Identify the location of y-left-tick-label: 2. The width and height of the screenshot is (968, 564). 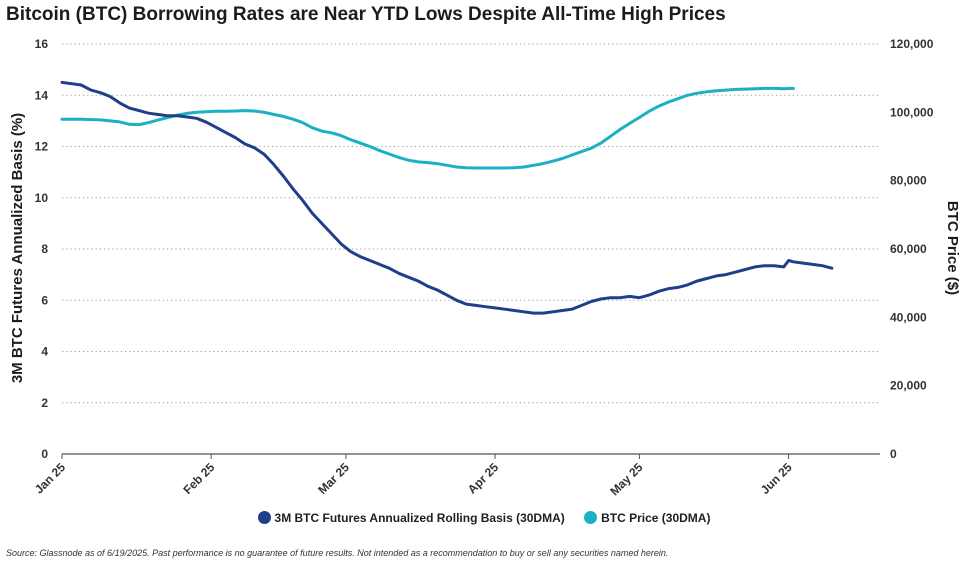
(44, 403).